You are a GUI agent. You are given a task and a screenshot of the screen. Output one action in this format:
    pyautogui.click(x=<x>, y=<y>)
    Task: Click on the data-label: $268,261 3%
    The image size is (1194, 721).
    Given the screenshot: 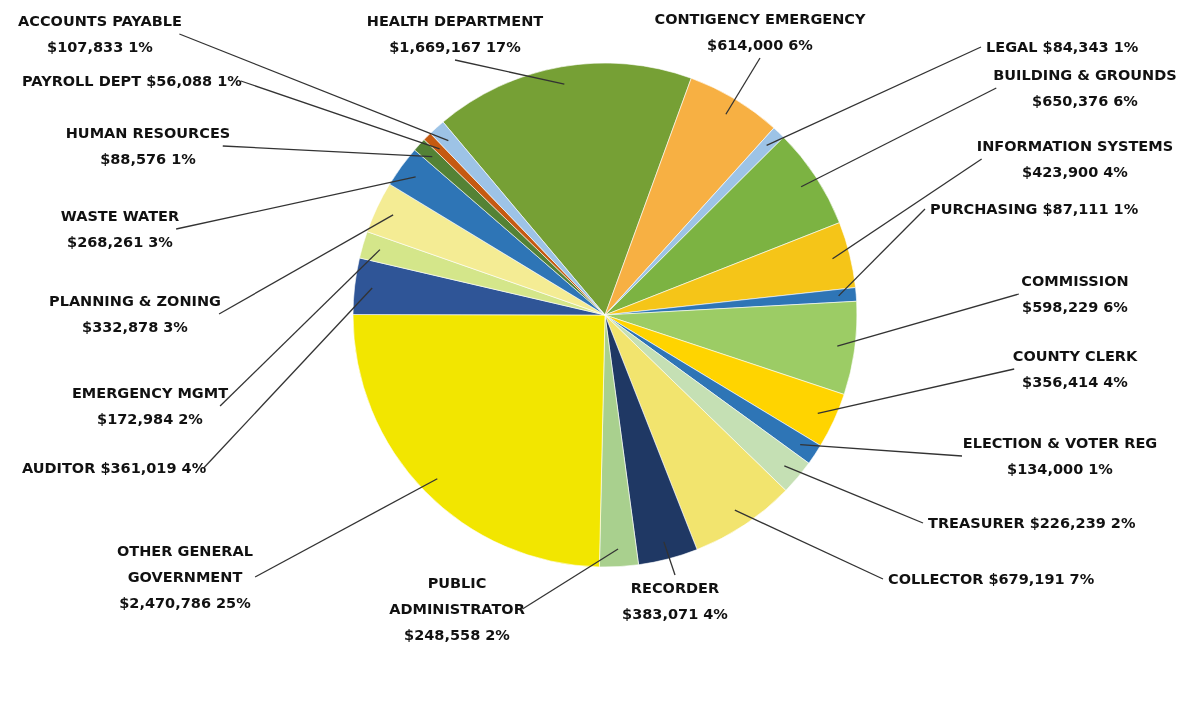 What is the action you would take?
    pyautogui.click(x=120, y=242)
    